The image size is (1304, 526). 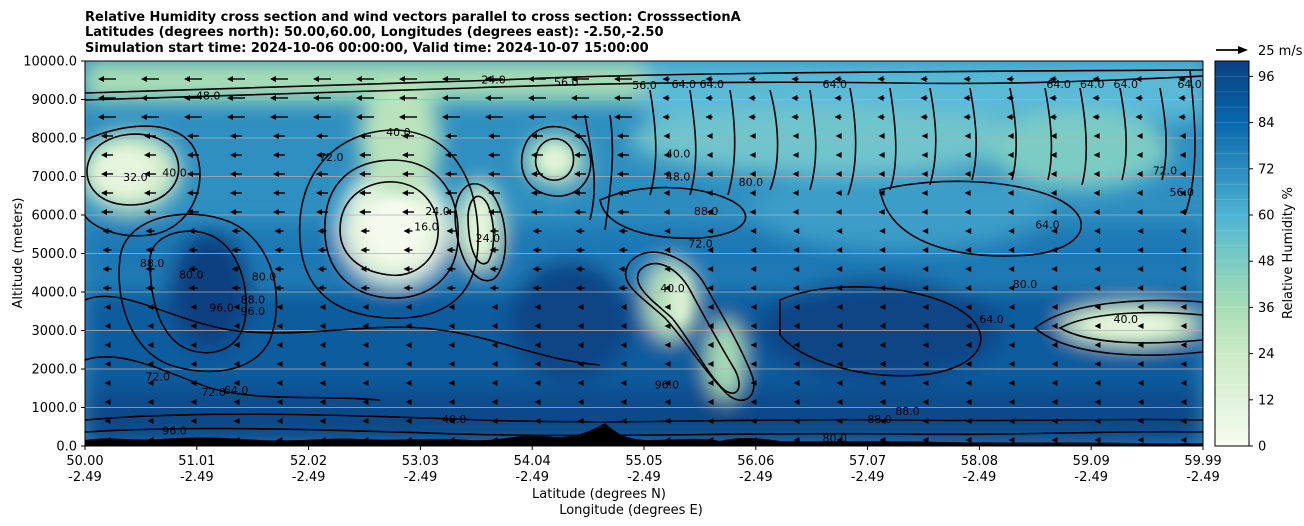 What do you see at coordinates (1266, 354) in the screenshot?
I see `colorbar-tick-label: 24` at bounding box center [1266, 354].